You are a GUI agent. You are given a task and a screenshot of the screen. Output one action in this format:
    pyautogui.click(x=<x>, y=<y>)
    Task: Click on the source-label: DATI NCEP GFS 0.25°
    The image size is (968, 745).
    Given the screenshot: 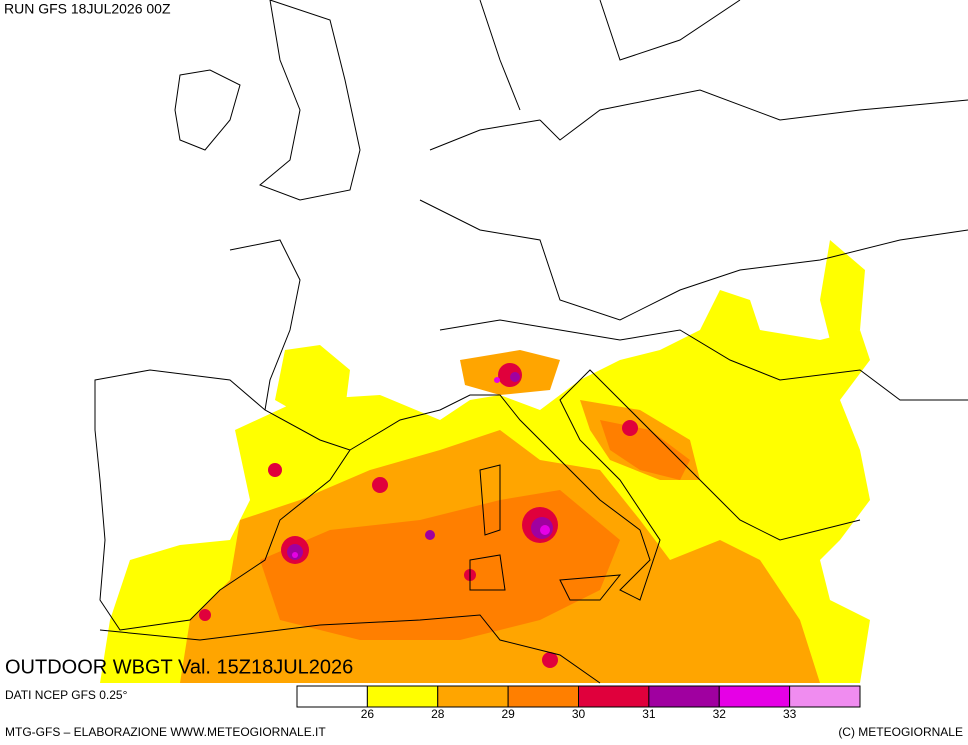 What is the action you would take?
    pyautogui.click(x=66, y=695)
    